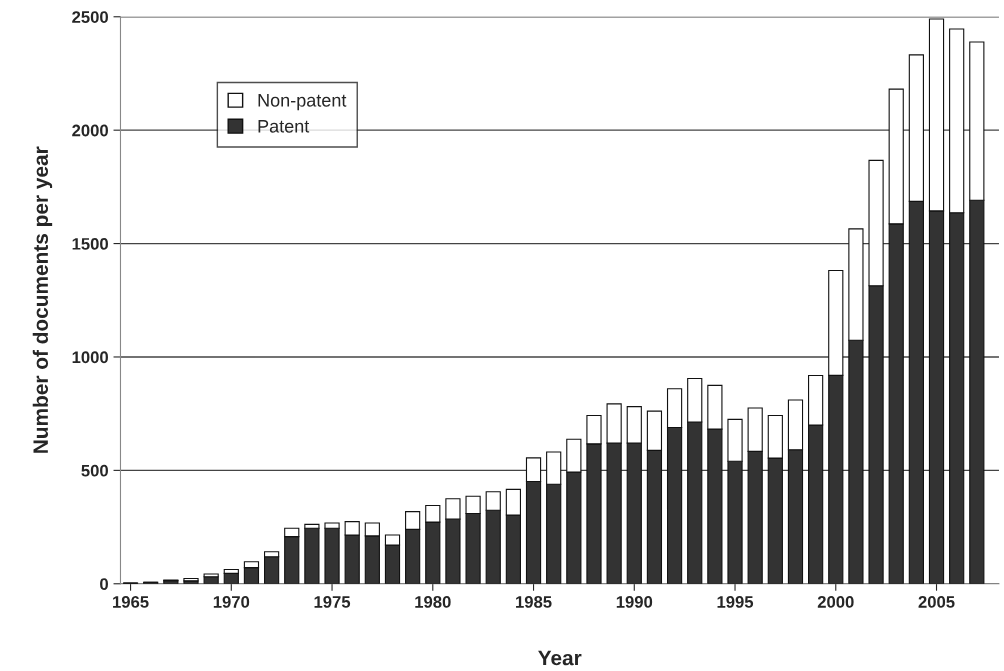  Describe the element at coordinates (534, 602) in the screenshot. I see `x-tick-label: 1985` at that location.